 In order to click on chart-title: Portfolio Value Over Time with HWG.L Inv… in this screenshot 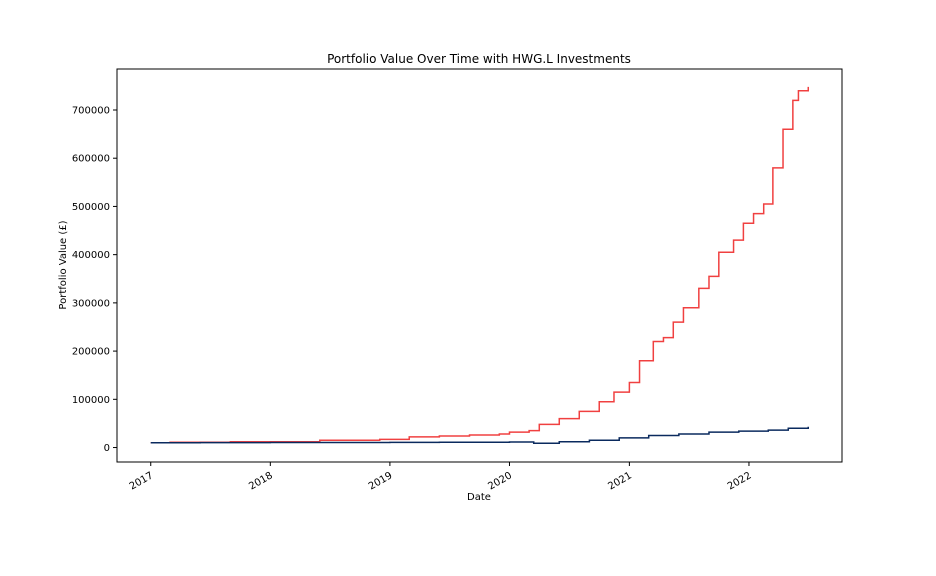, I will do `click(479, 59)`.